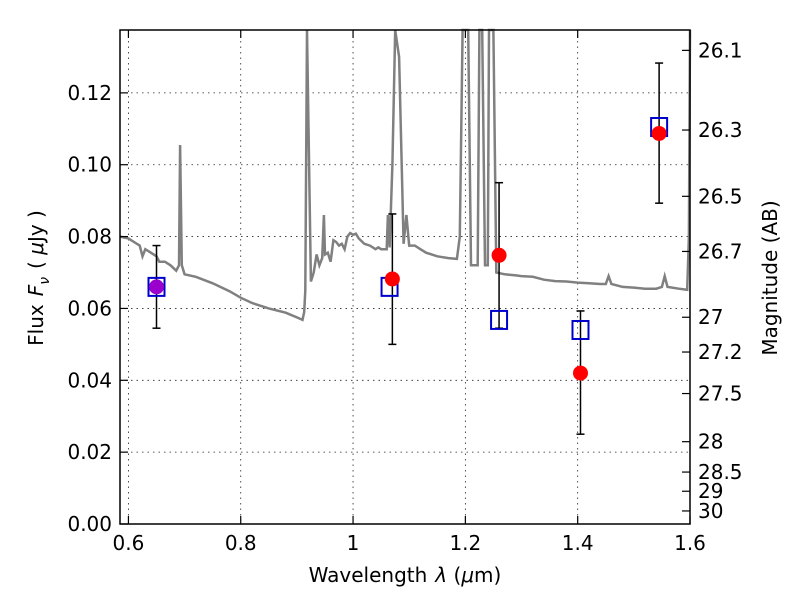 The width and height of the screenshot is (800, 600). I want to click on mag-tick-label: 26.5, so click(720, 196).